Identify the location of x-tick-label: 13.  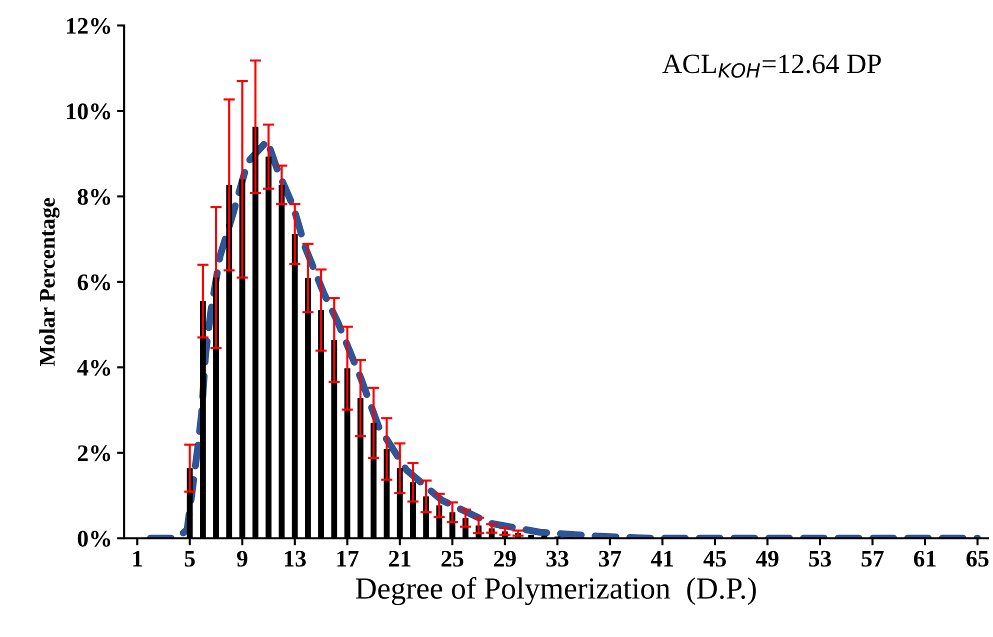
(295, 558).